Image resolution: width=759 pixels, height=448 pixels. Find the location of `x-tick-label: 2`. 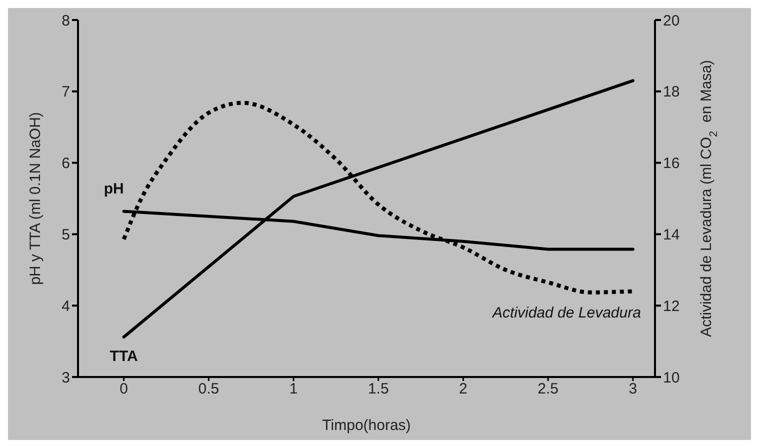

x-tick-label: 2 is located at coordinates (463, 389).